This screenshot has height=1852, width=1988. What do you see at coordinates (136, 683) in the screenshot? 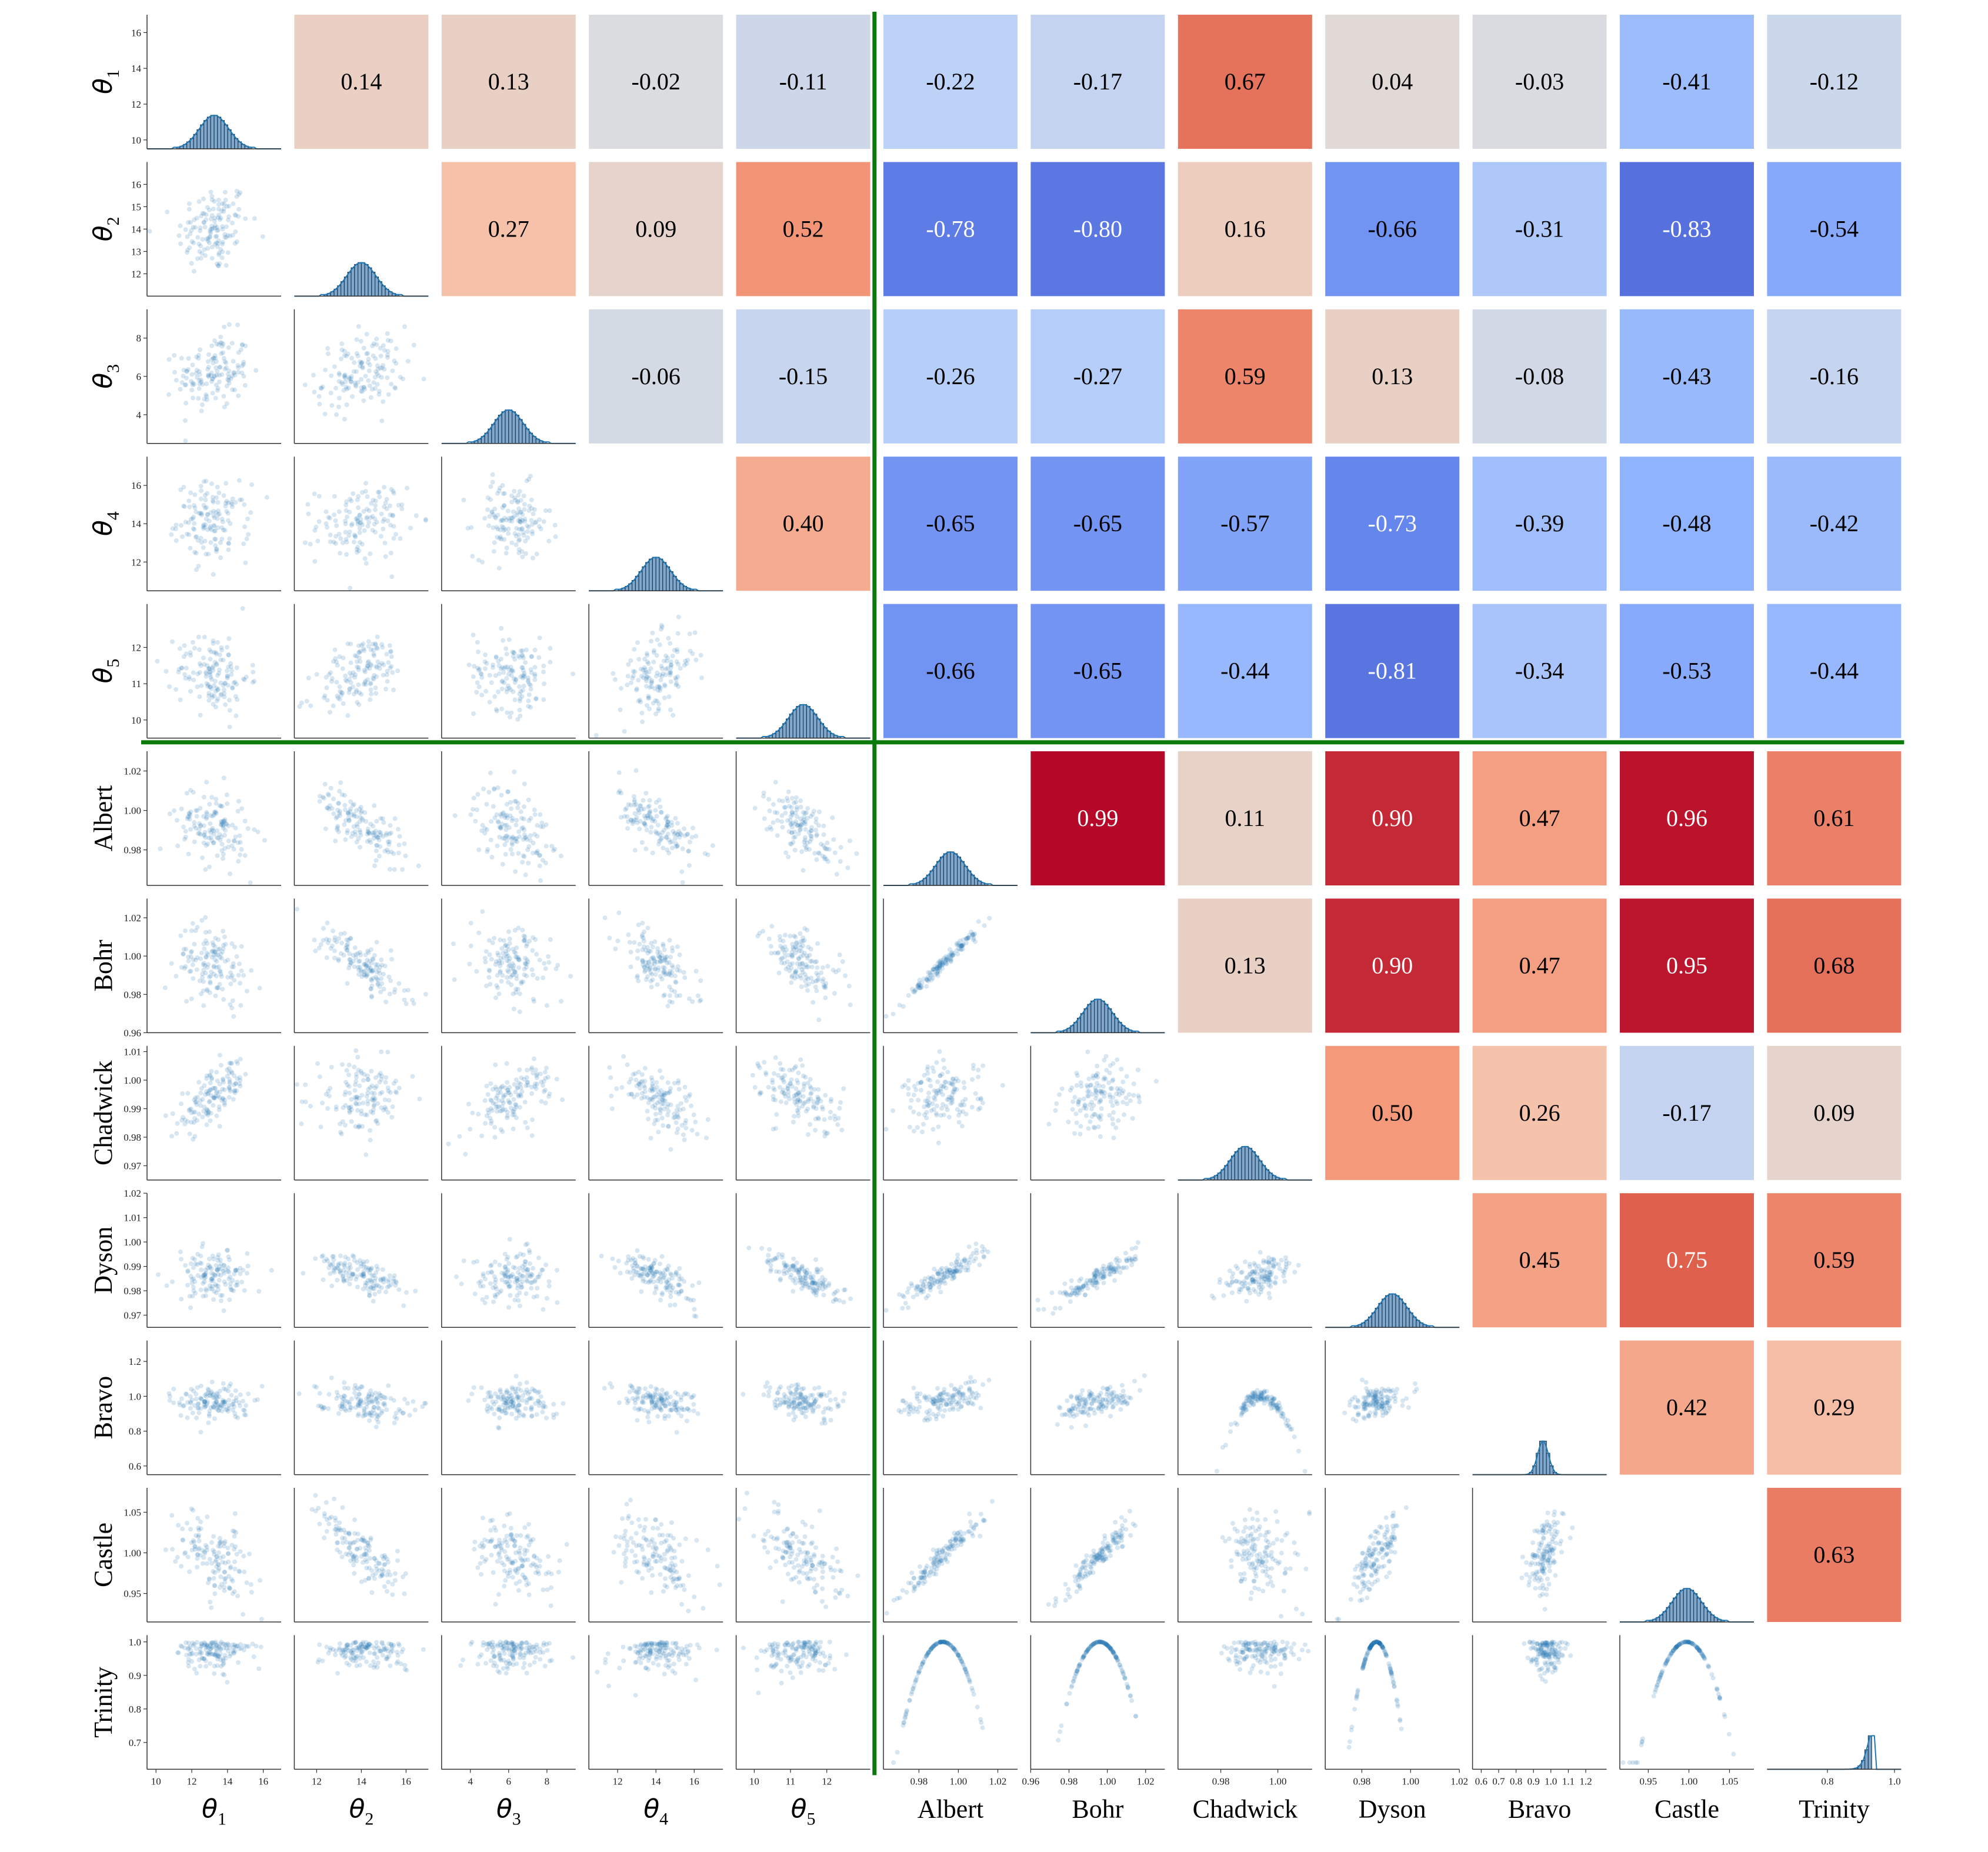
I see `y-tick-label: 11` at bounding box center [136, 683].